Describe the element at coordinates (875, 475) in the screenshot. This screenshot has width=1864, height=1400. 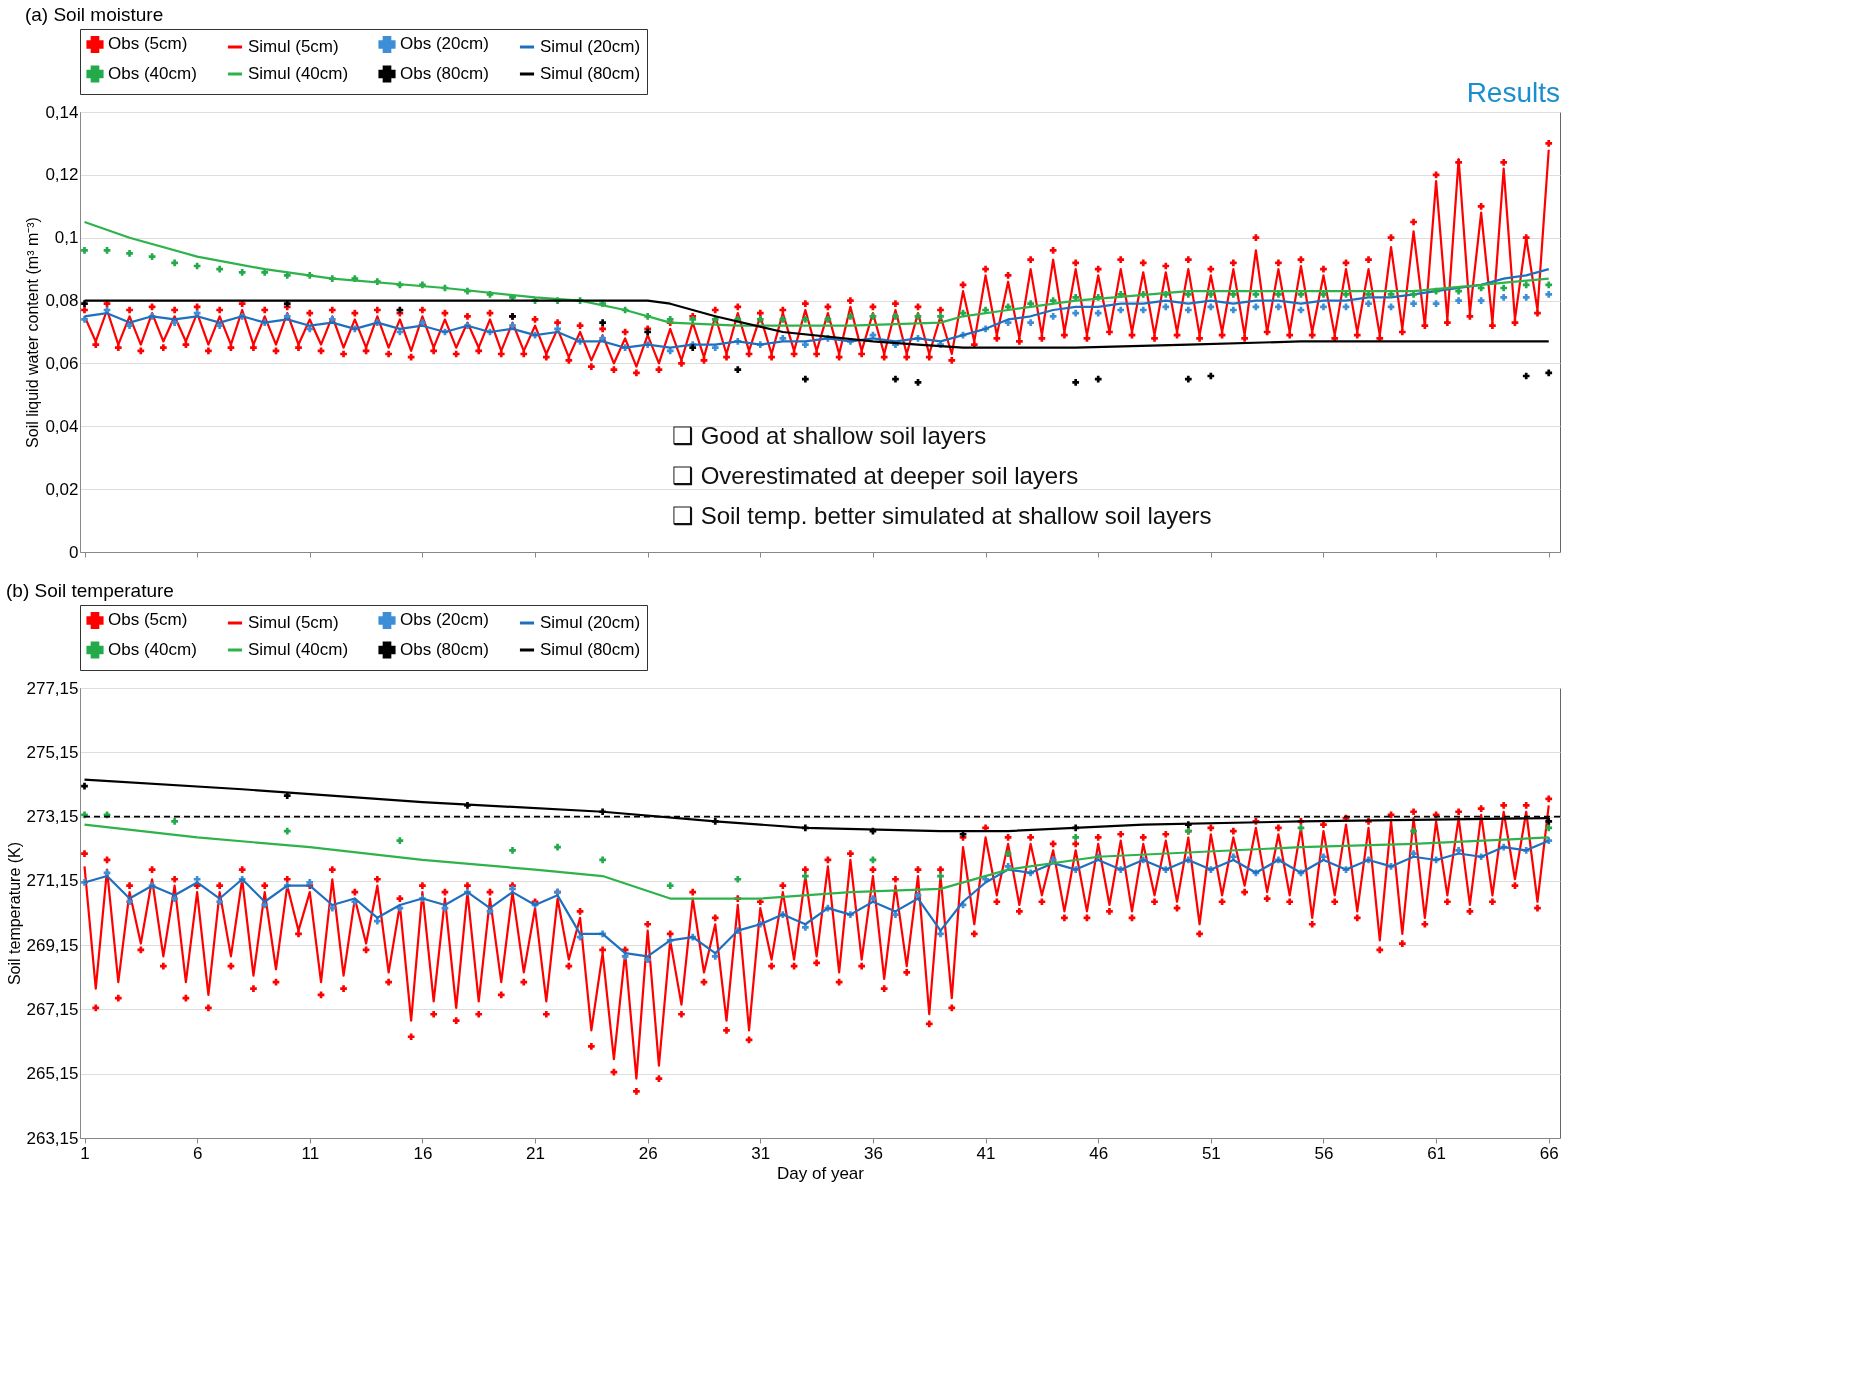
I see `annotation: ❑ Overestimated at deeper soil layers` at that location.